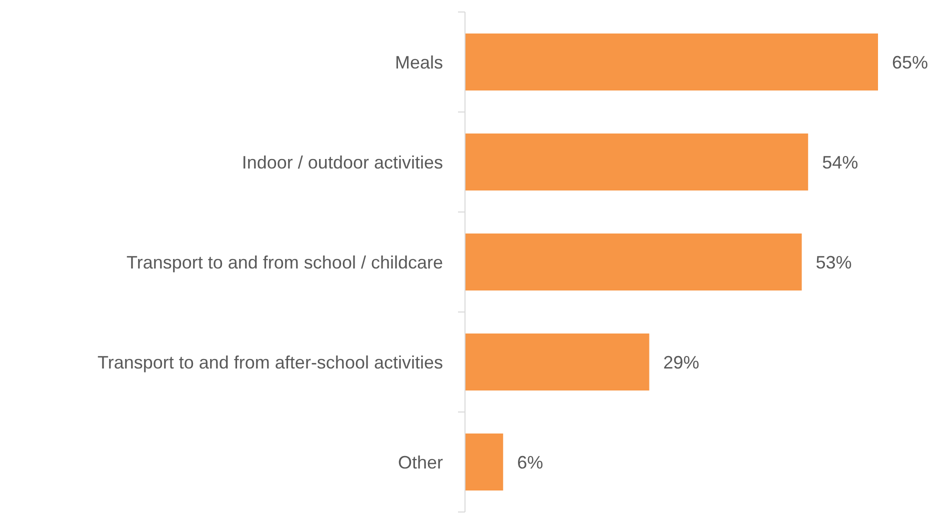 This screenshot has width=940, height=514. What do you see at coordinates (834, 262) in the screenshot?
I see `data-label: 53%` at bounding box center [834, 262].